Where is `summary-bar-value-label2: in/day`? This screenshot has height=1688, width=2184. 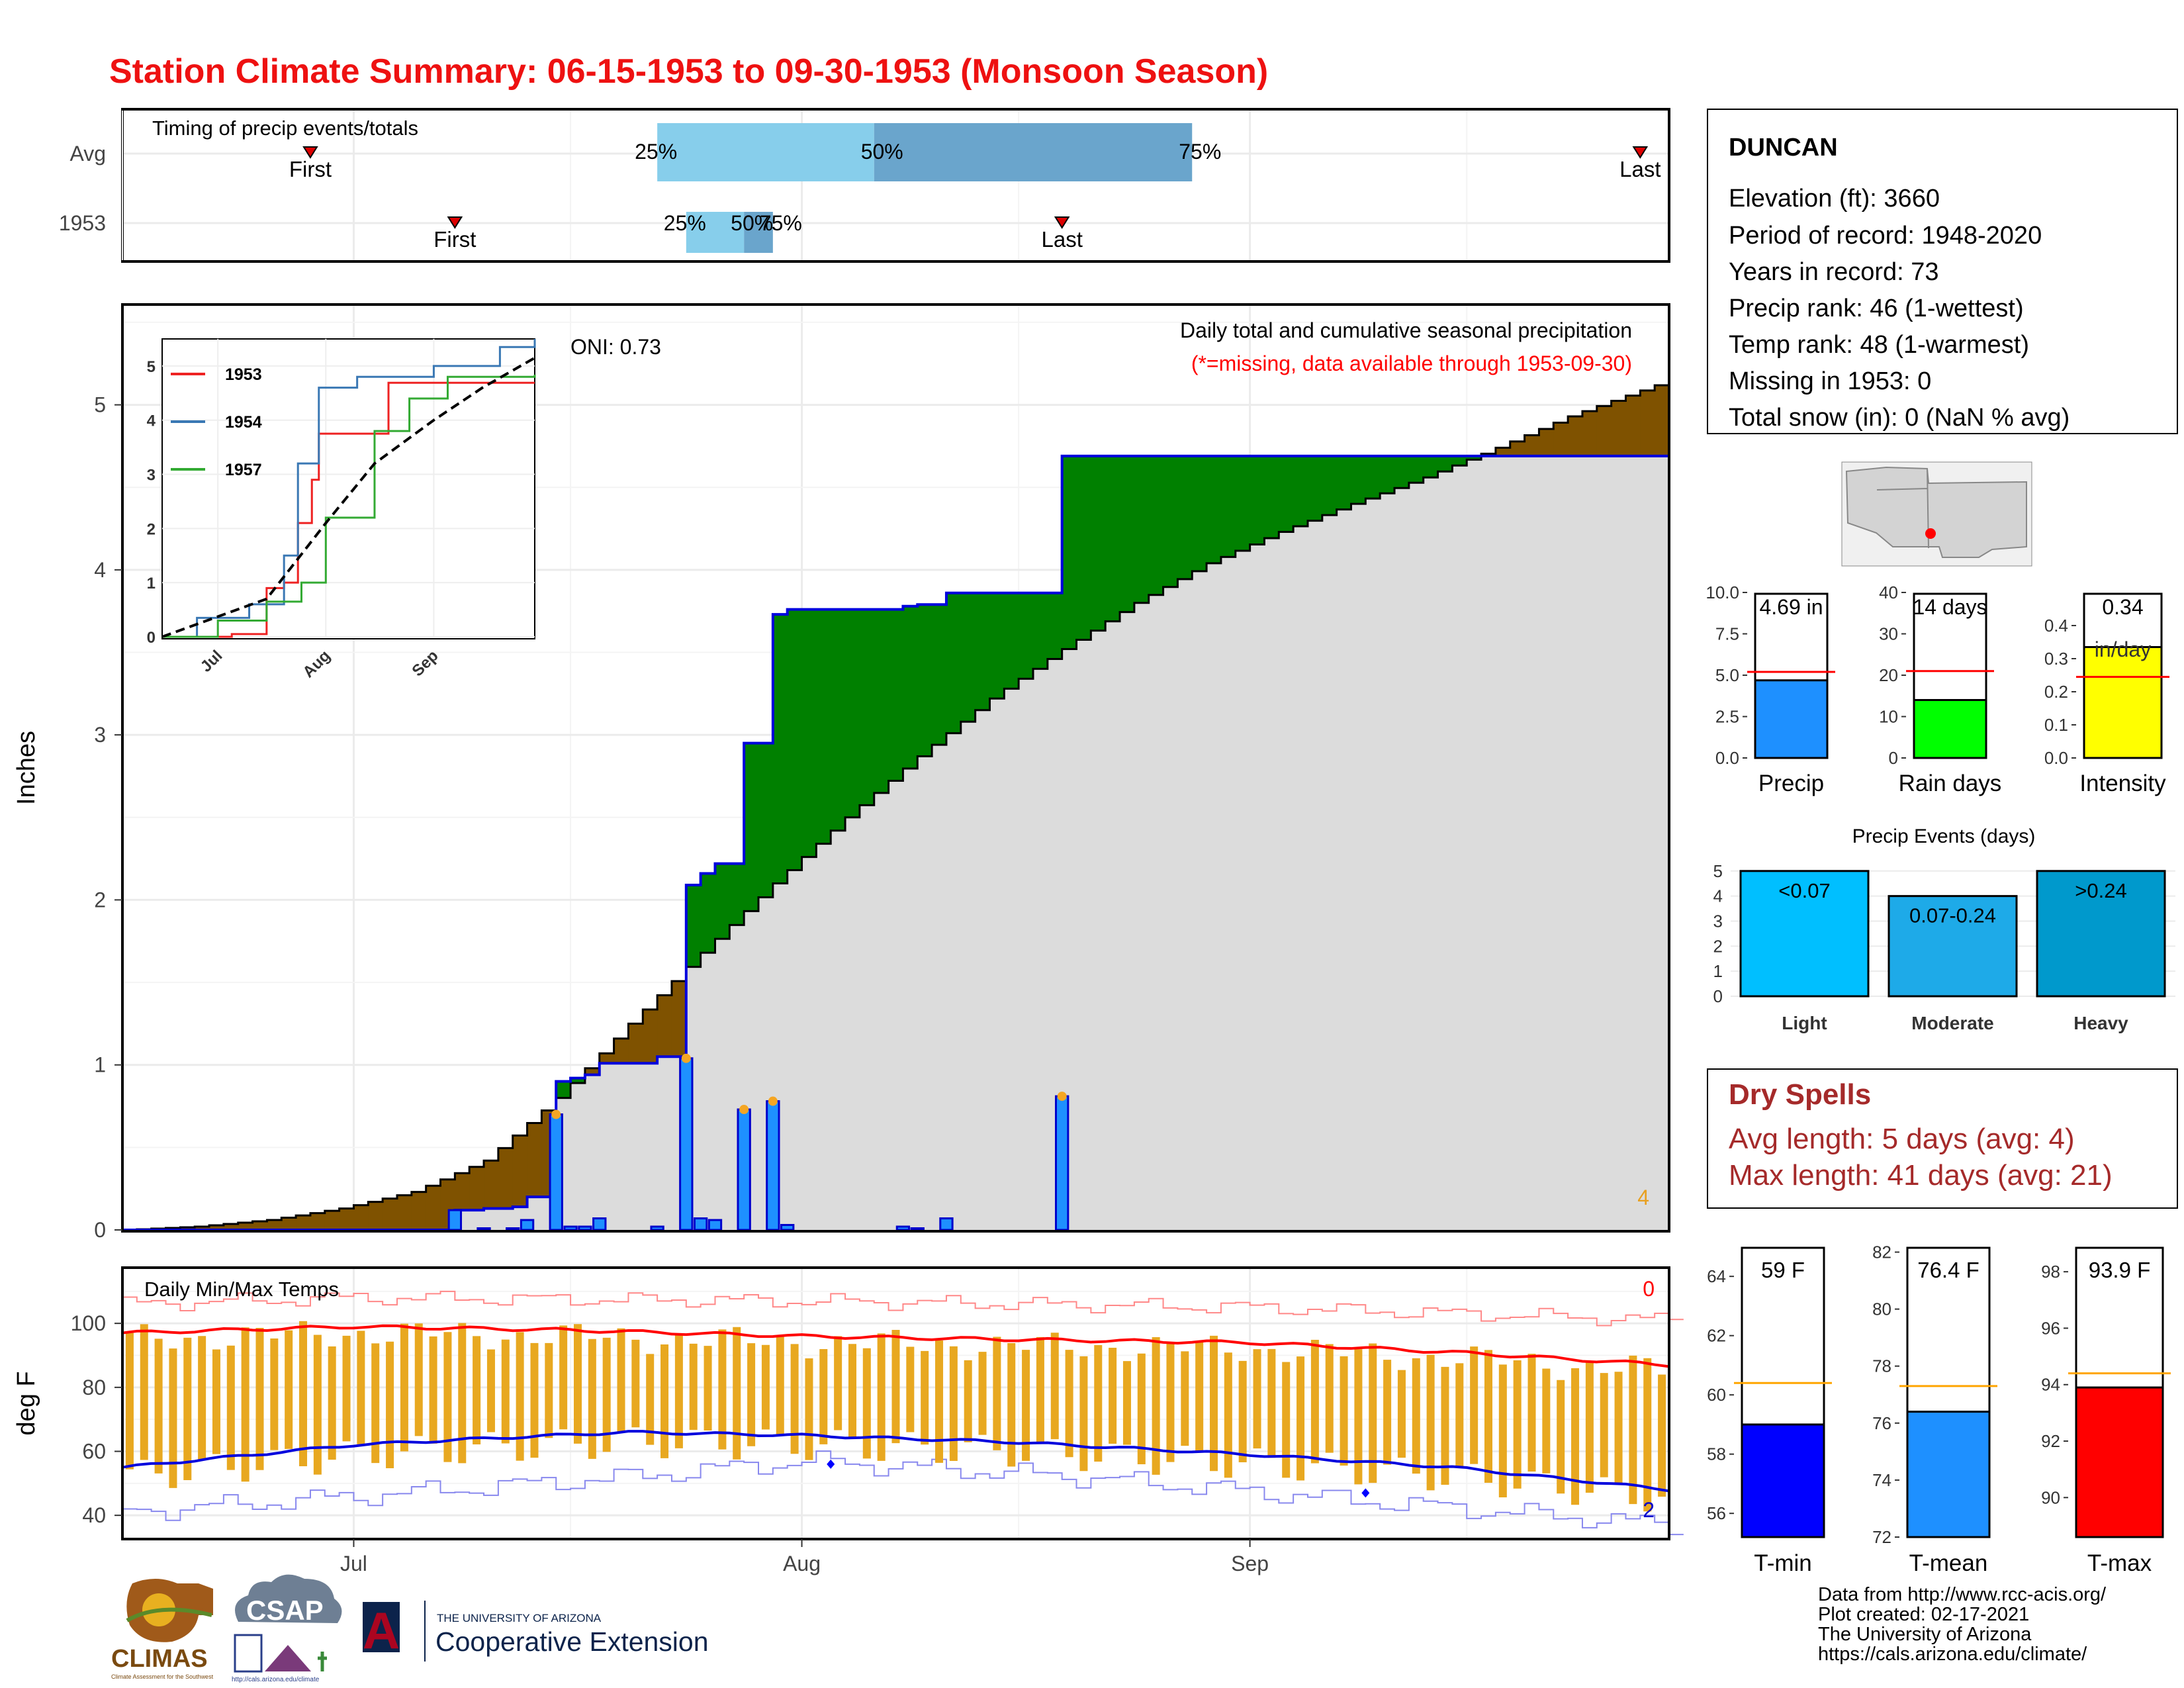
summary-bar-value-label2: in/day is located at coordinates (2123, 649).